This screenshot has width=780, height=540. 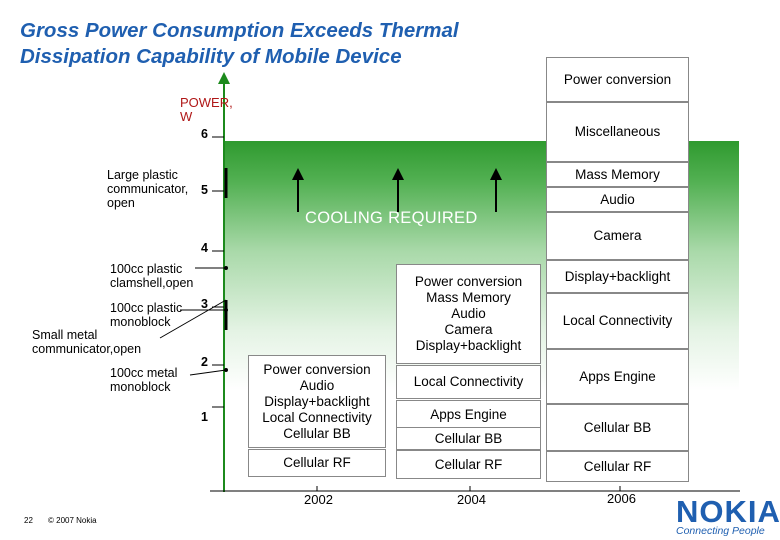 I want to click on device-label-metal-monoblock: 100cc metal monoblock, so click(x=144, y=380).